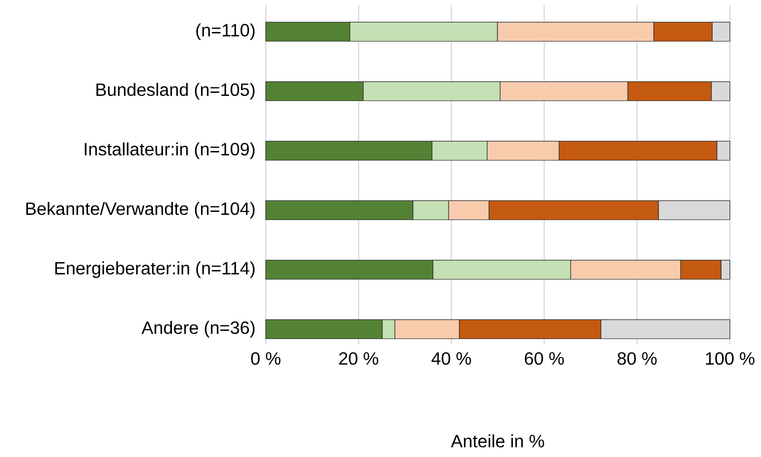 Image resolution: width=761 pixels, height=457 pixels. Describe the element at coordinates (730, 358) in the screenshot. I see `x-tick-label: 100 %` at that location.